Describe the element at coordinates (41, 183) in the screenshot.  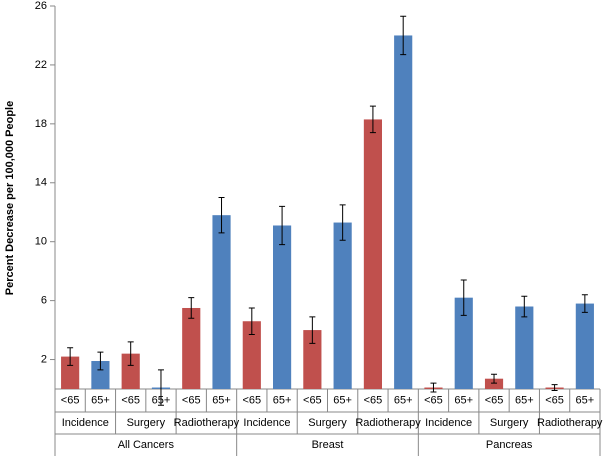
I see `y-tick-label: 14` at that location.